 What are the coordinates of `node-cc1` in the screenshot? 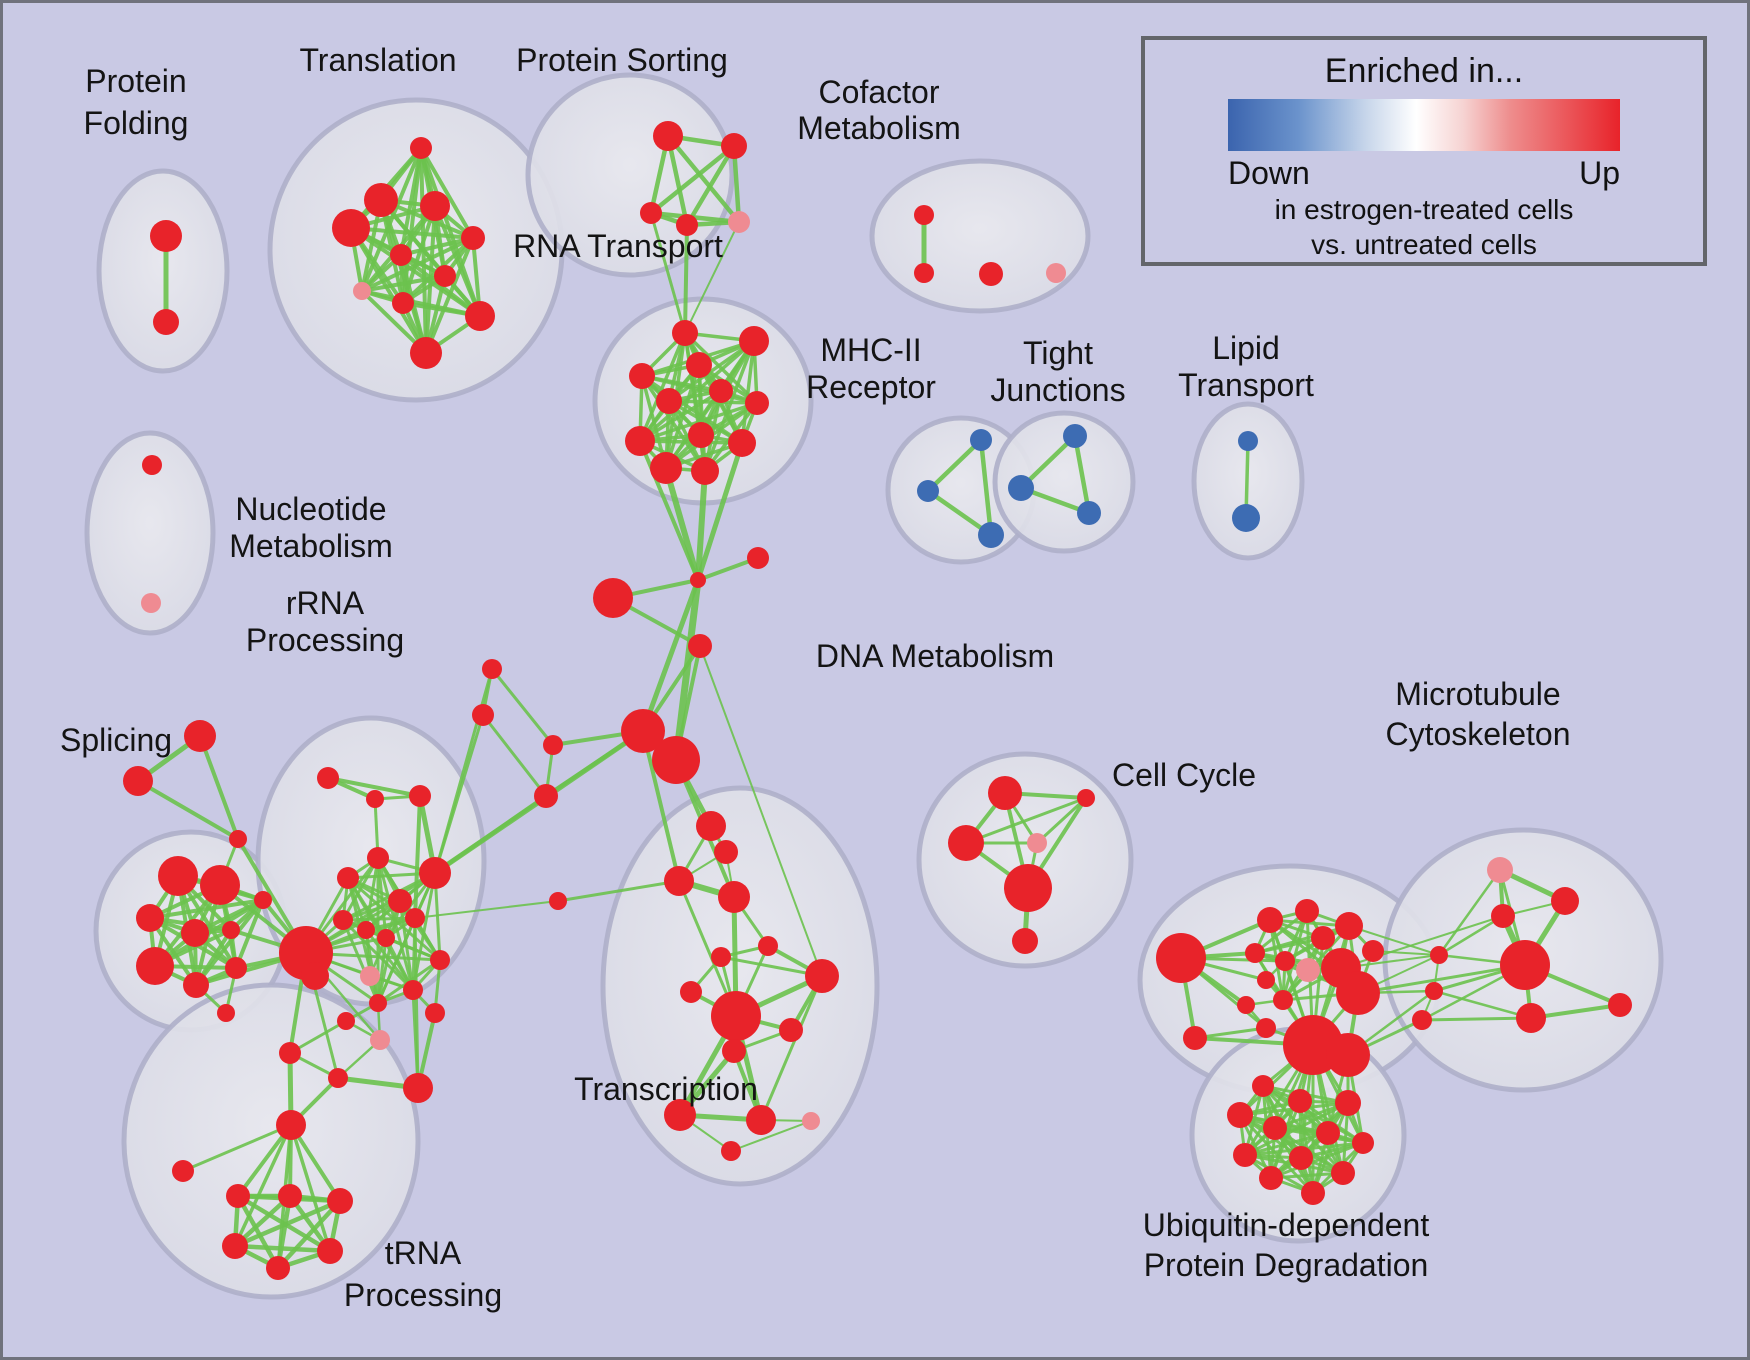 It's located at (1181, 958).